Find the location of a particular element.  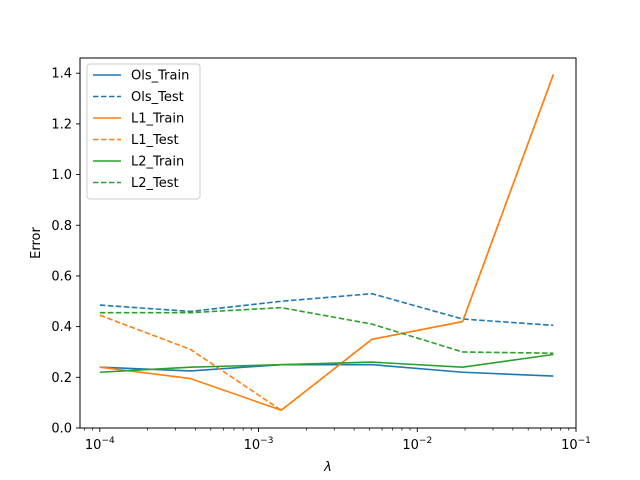

x-tick-label: 10⁻² is located at coordinates (417, 444).